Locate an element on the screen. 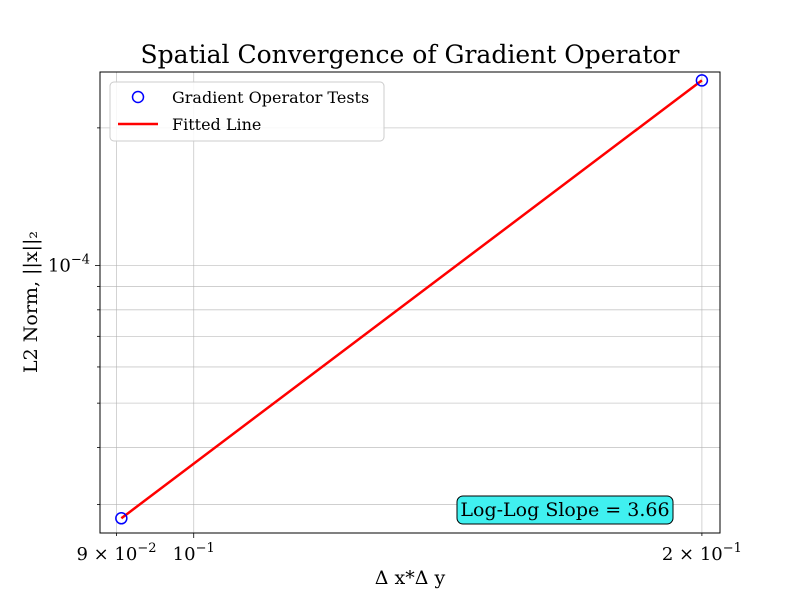 Image resolution: width=800 pixels, height=600 pixels. x-axis-label: Δ x*Δ y is located at coordinates (410, 578).